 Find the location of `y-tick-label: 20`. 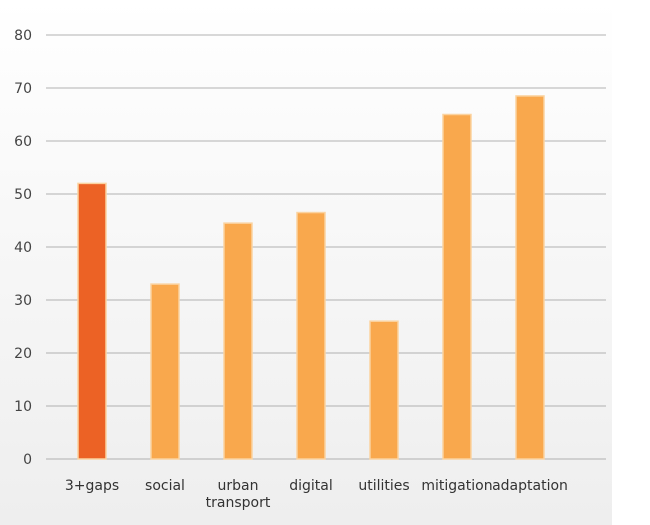

y-tick-label: 20 is located at coordinates (23, 354).